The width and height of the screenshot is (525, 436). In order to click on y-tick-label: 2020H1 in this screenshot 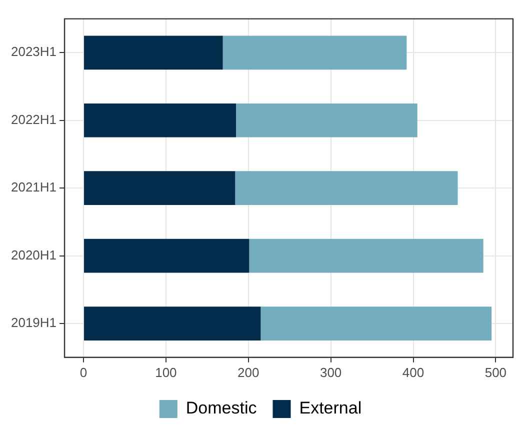, I will do `click(33, 254)`.